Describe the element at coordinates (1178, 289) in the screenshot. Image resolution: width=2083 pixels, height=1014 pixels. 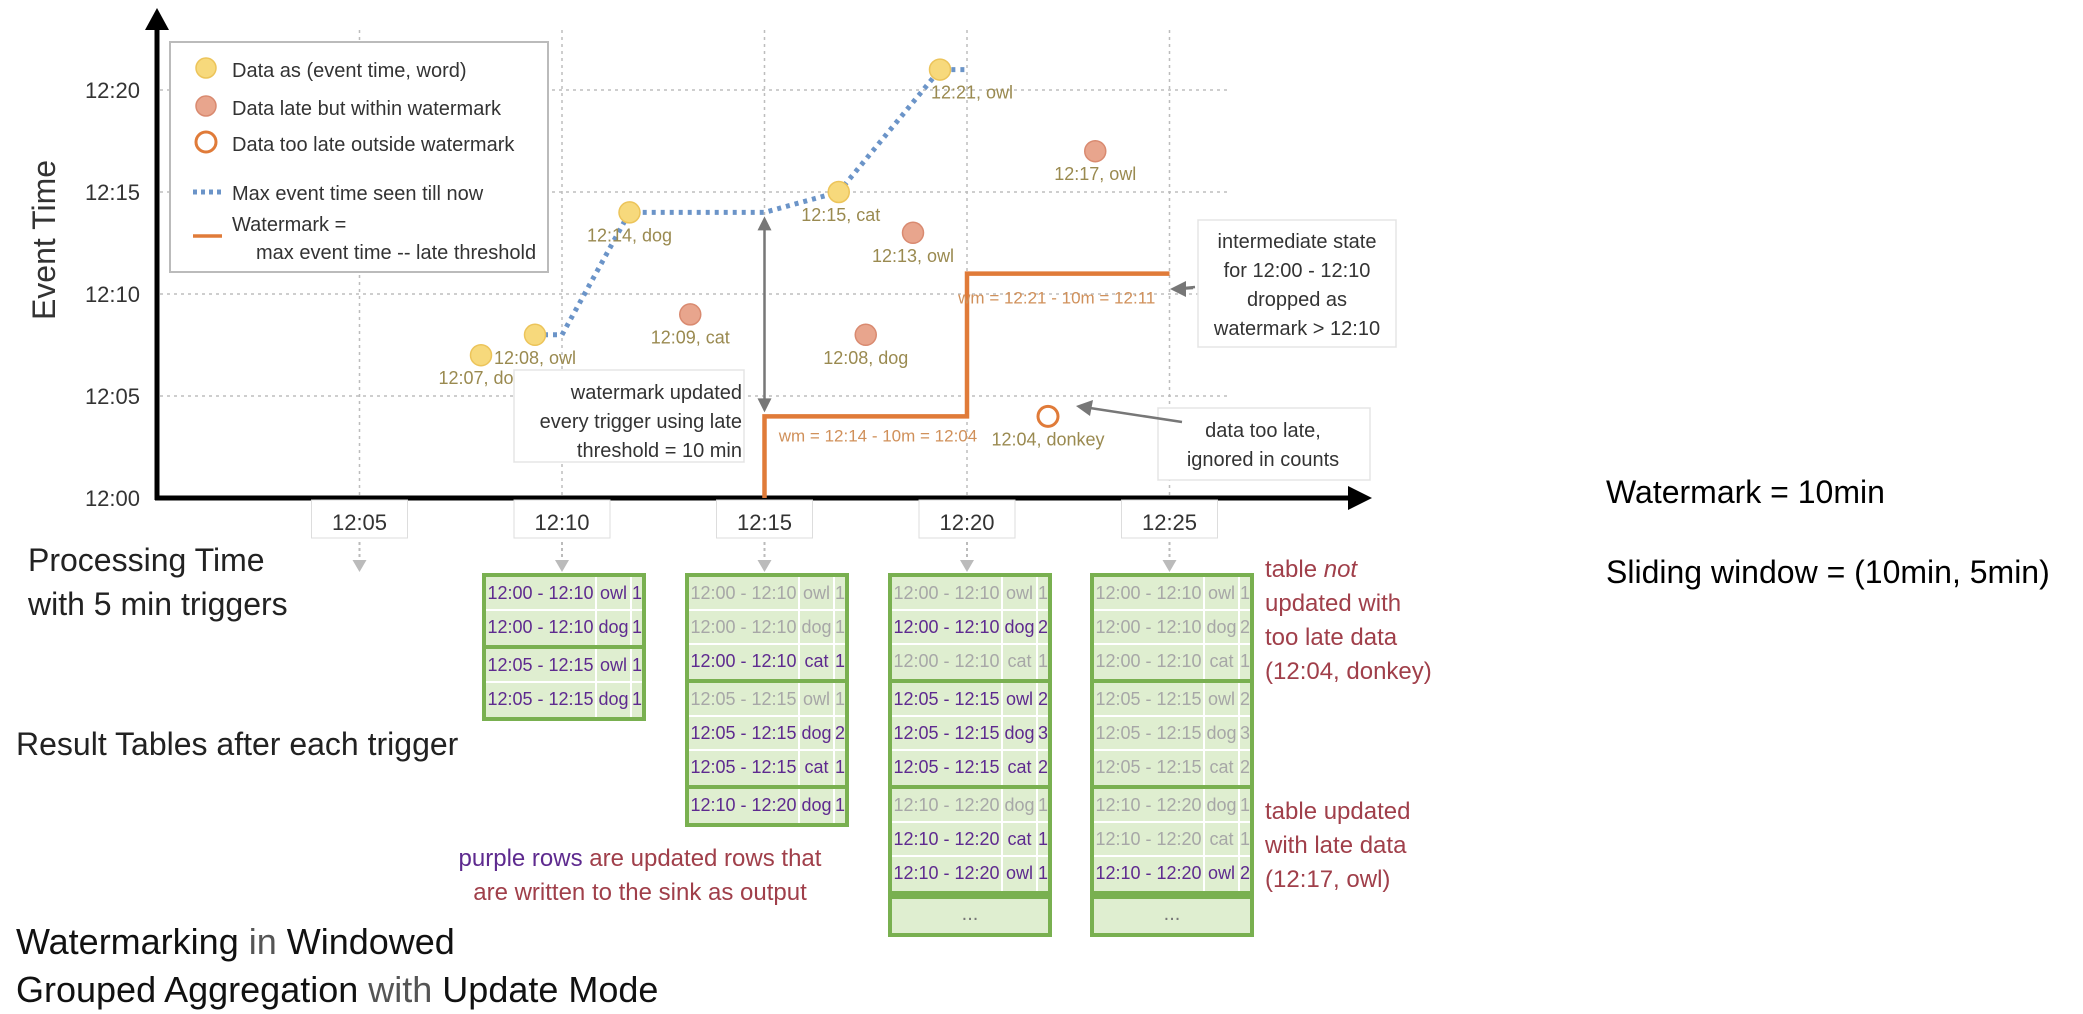
I see `intermediate-arrow-head` at that location.